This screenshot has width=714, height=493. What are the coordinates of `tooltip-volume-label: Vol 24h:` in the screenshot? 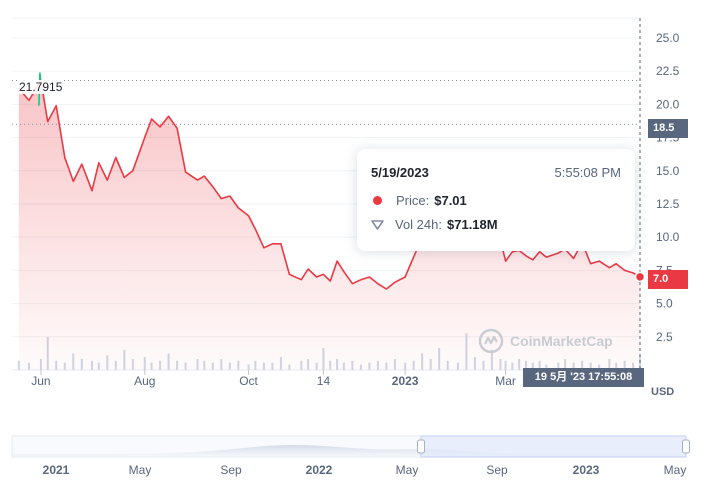 It's located at (418, 224).